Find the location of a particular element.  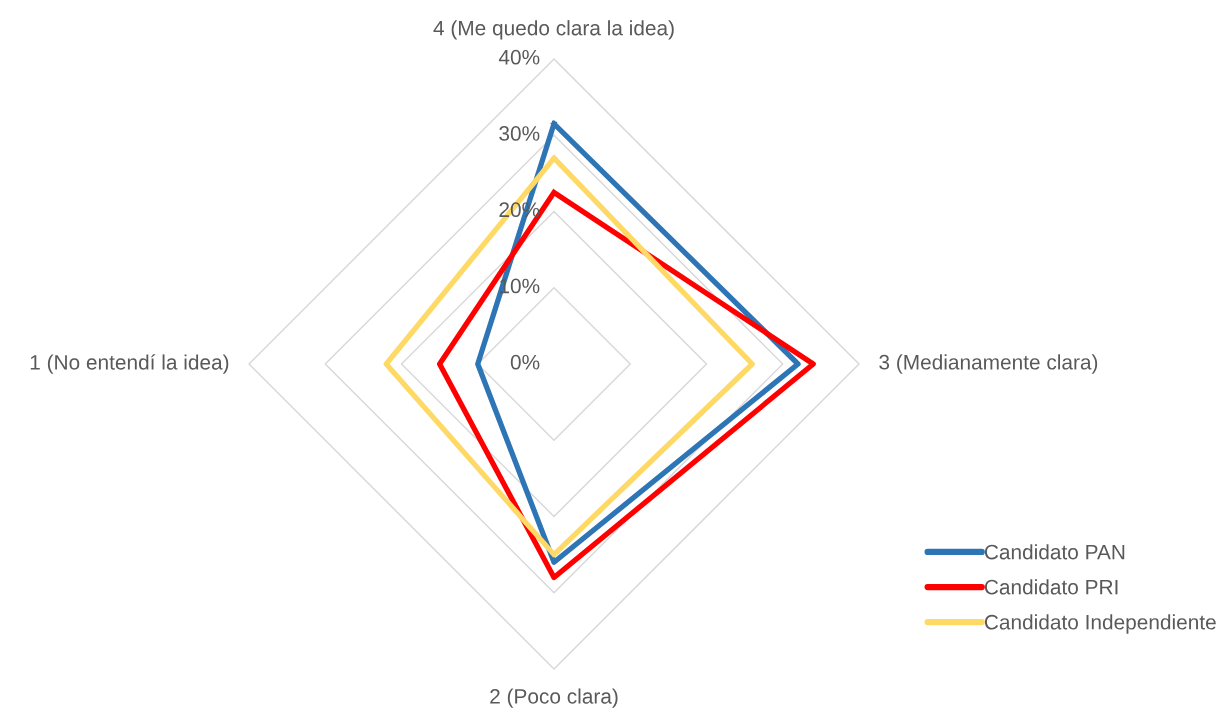

y-tick-label: 40% is located at coordinates (519, 57).